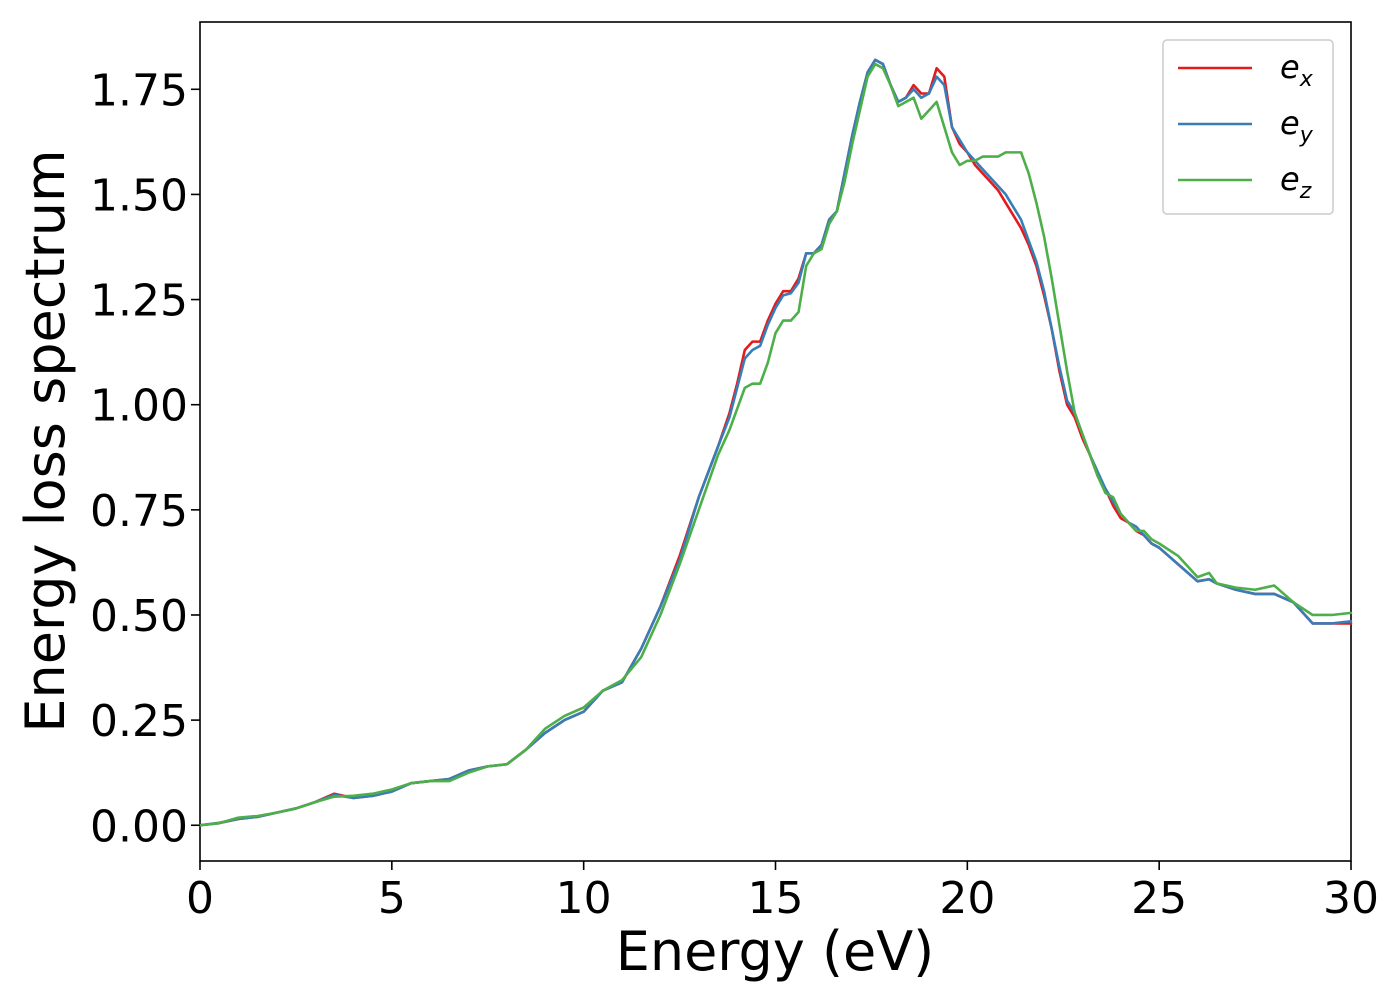 The height and width of the screenshot is (1000, 1400). Describe the element at coordinates (139, 721) in the screenshot. I see `y-tick-label: 0.25` at that location.